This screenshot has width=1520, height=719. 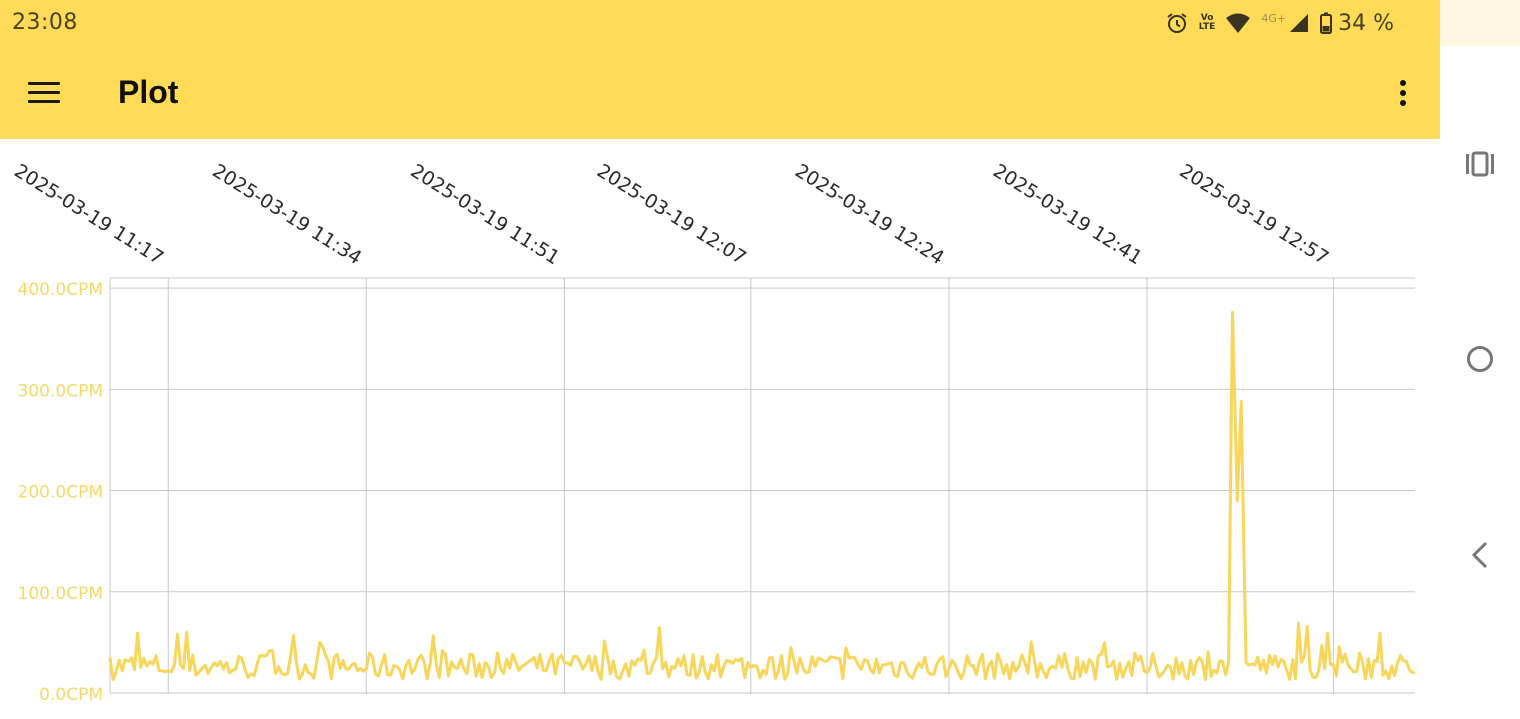 What do you see at coordinates (1366, 23) in the screenshot?
I see `battery-percentage: 34 %` at bounding box center [1366, 23].